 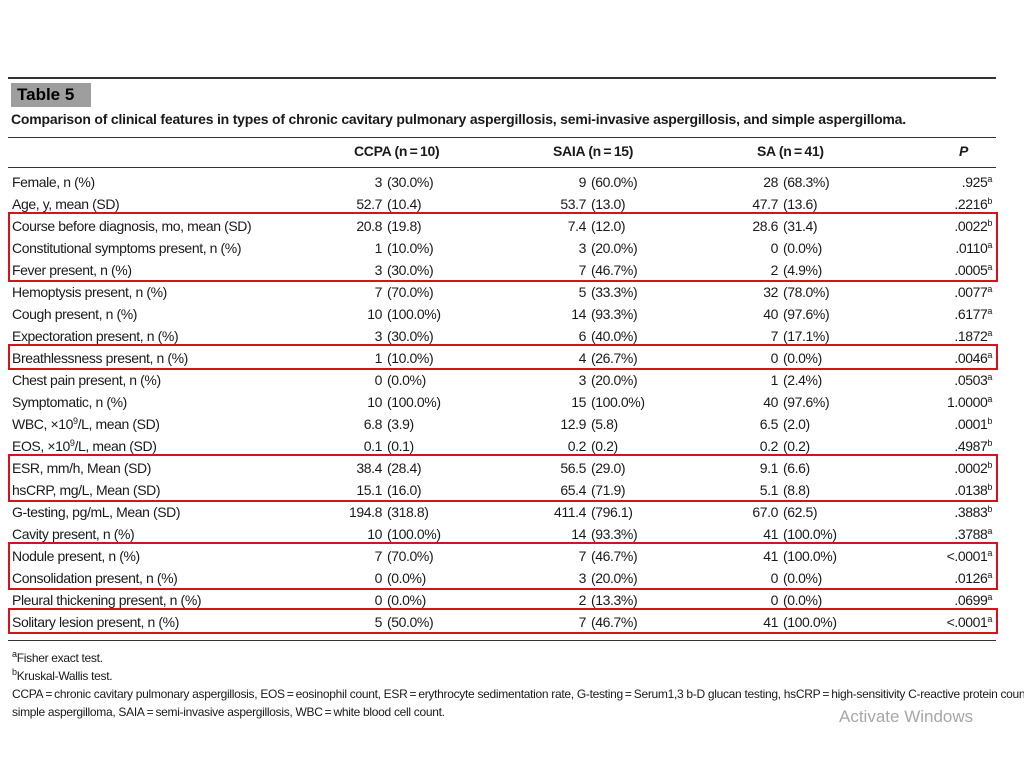 What do you see at coordinates (608, 204) in the screenshot?
I see `cell-saia-pct: (13.0)` at bounding box center [608, 204].